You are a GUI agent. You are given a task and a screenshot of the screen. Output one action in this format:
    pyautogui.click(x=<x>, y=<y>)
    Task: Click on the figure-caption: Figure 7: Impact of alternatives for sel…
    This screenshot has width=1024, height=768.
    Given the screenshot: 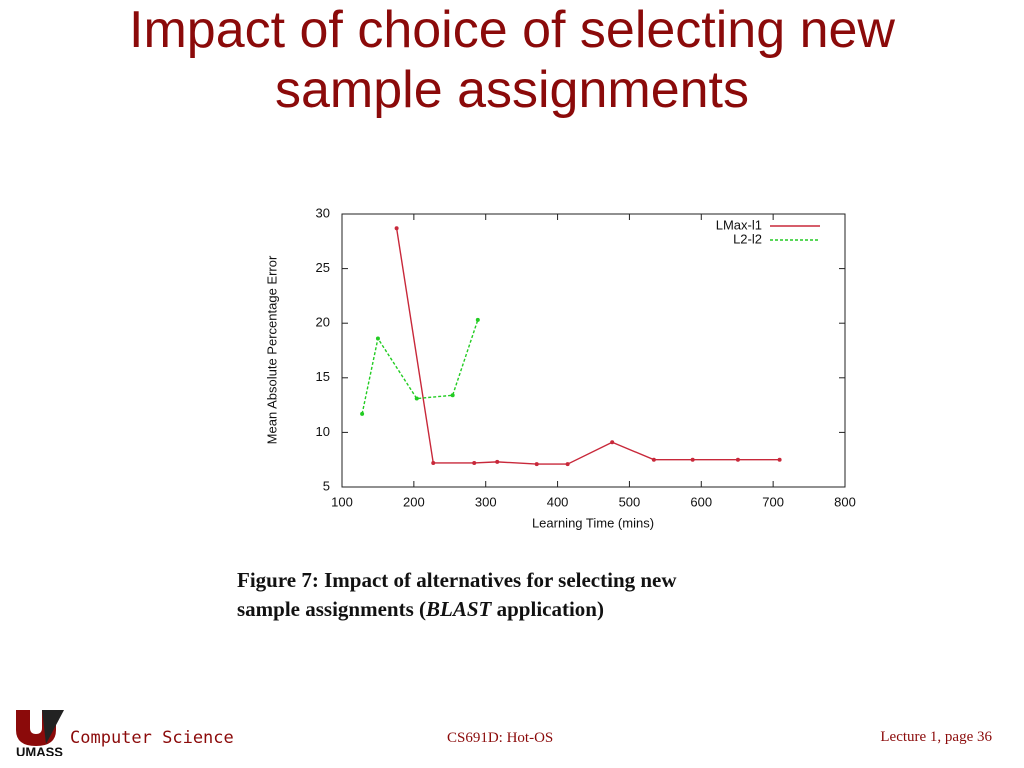 What is the action you would take?
    pyautogui.click(x=457, y=595)
    